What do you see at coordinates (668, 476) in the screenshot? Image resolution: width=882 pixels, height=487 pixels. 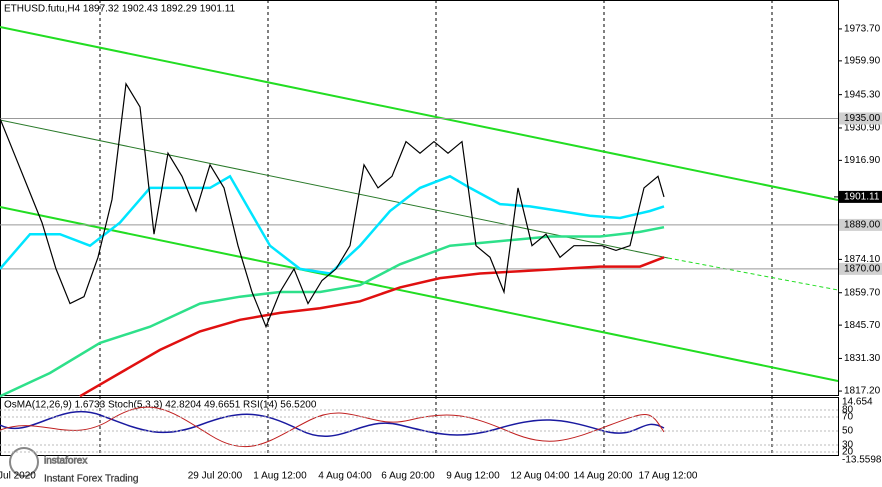 I see `x-tick-label: 17 Aug 12:00` at bounding box center [668, 476].